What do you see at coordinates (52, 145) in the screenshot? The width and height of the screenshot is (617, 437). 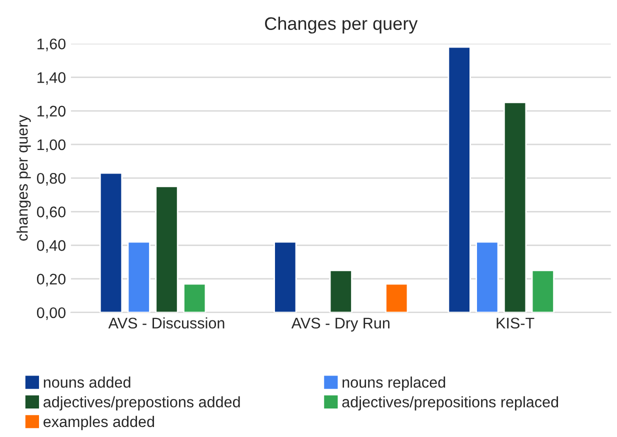 I see `y-tick-label: 1,00` at bounding box center [52, 145].